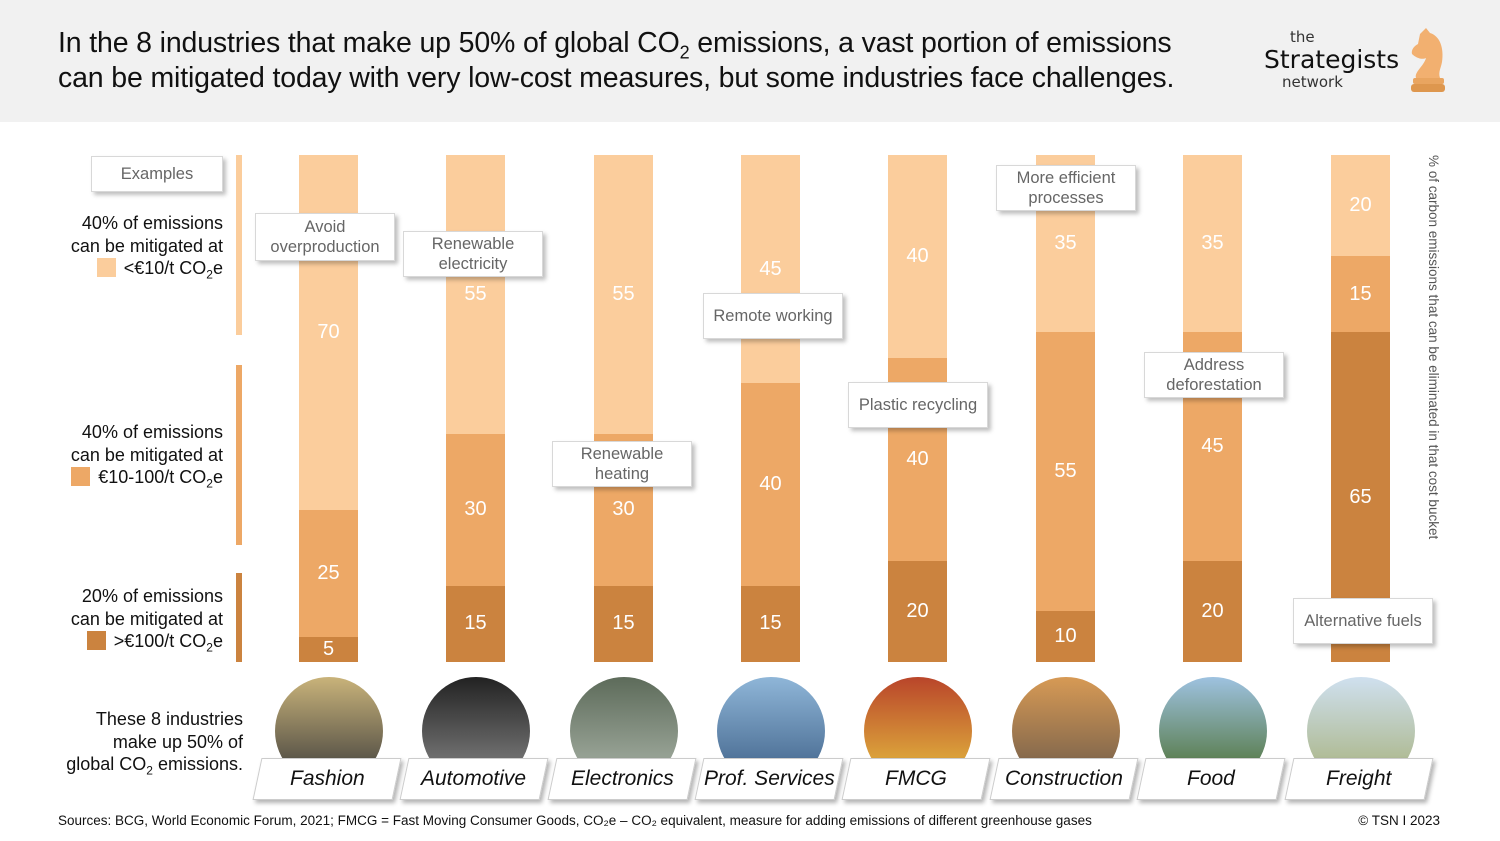 Image resolution: width=1500 pixels, height=841 pixels. Describe the element at coordinates (684, 52) in the screenshot. I see `title-subscript: 2` at that location.